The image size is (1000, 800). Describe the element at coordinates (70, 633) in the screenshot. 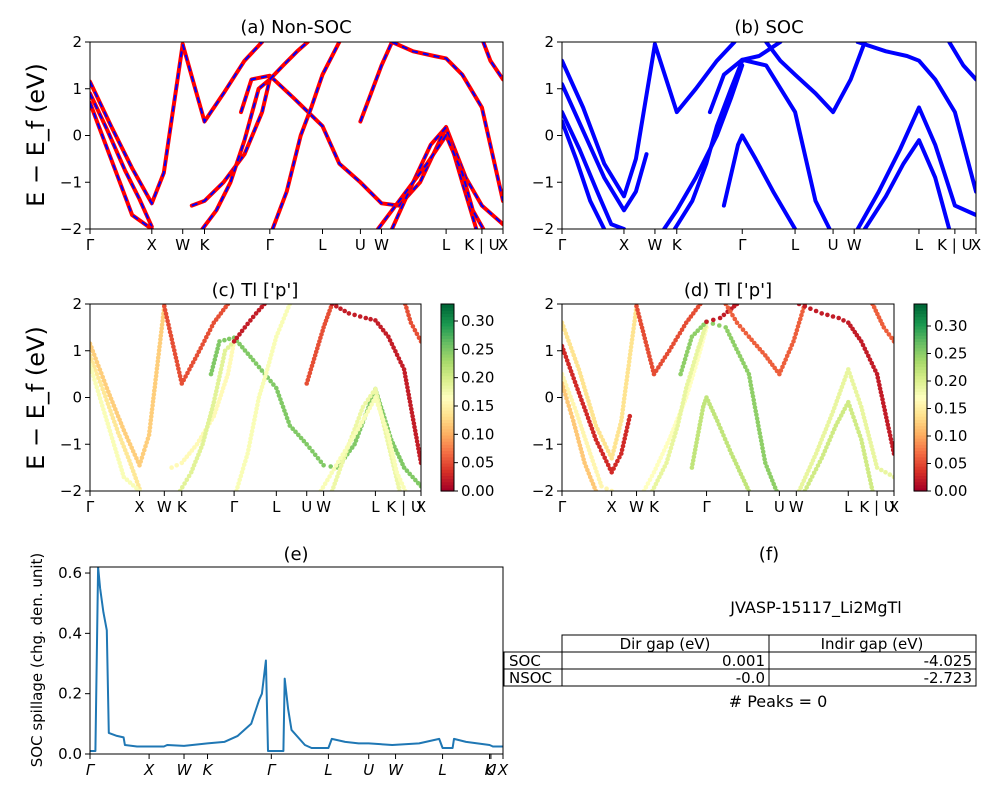

I see `y-tick-label: 0.4` at that location.